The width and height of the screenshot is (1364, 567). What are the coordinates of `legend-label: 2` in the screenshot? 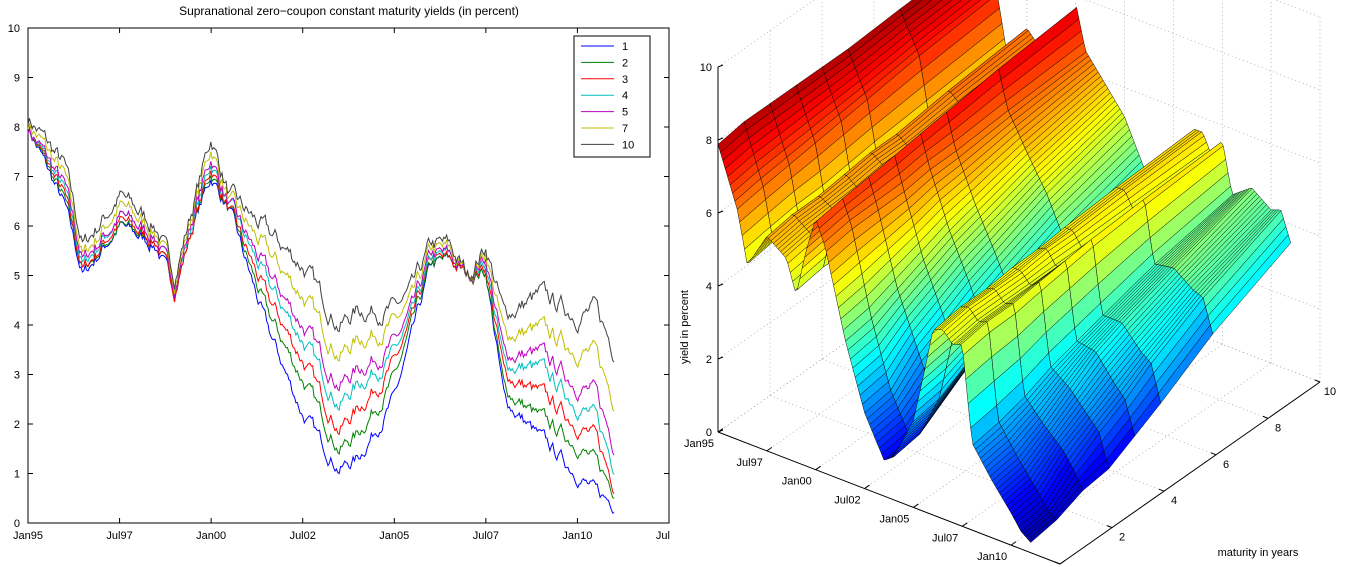 It's located at (625, 63).